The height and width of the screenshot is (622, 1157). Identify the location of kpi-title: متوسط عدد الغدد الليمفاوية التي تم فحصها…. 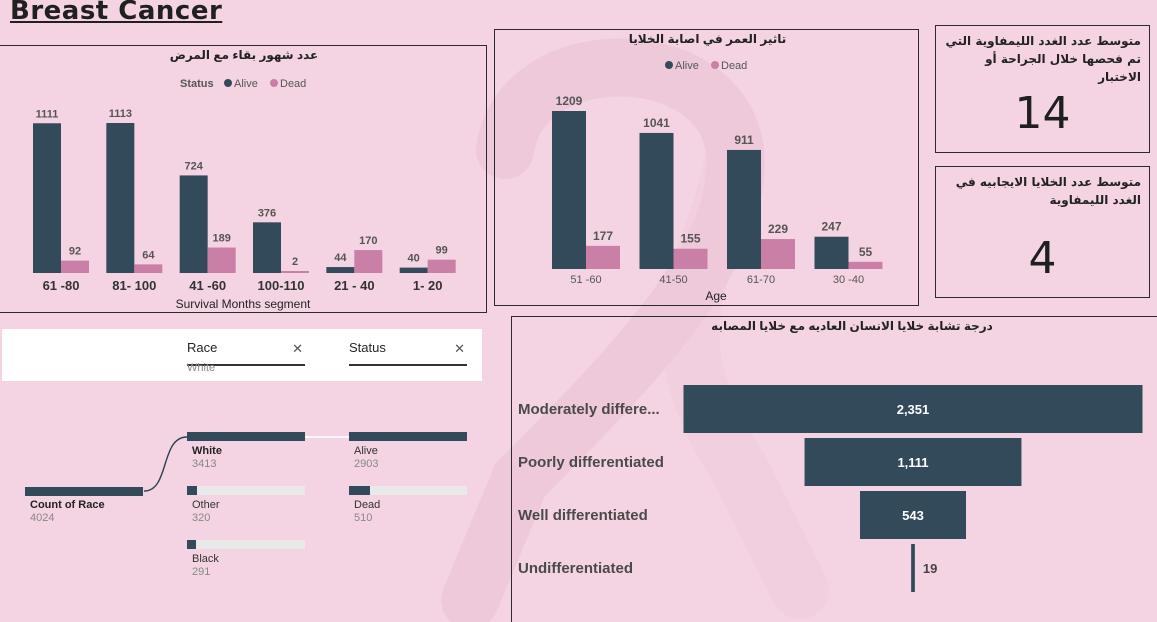
(1043, 59).